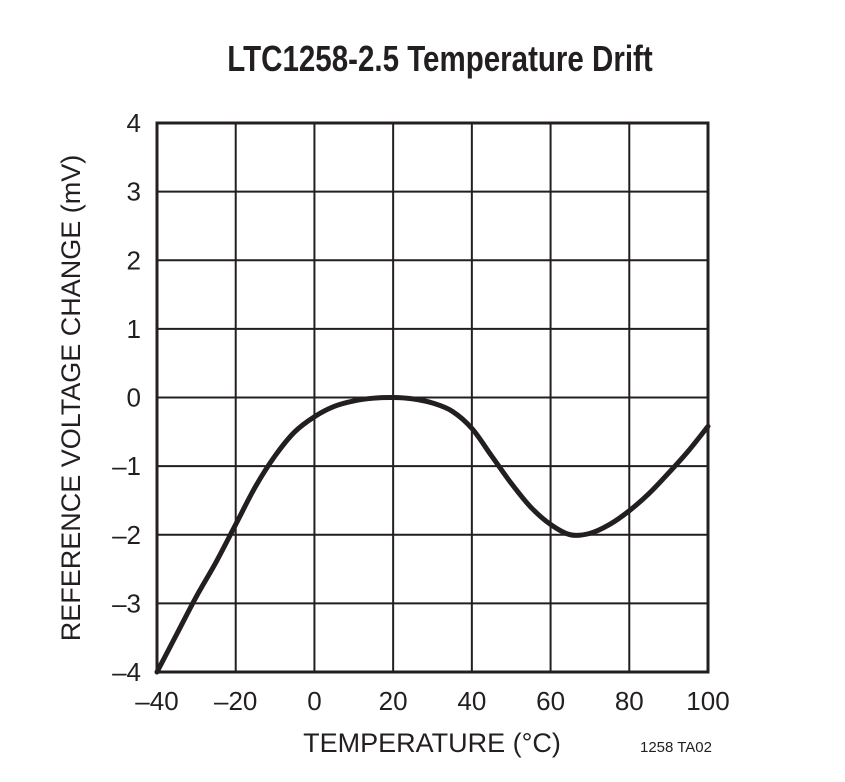  I want to click on x-tick-label: 20, so click(393, 701).